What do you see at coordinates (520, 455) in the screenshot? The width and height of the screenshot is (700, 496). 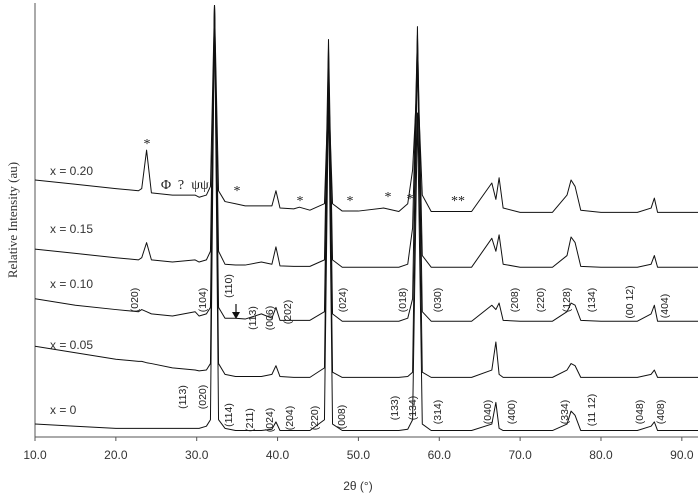 I see `x-tick-label: 70.0` at bounding box center [520, 455].